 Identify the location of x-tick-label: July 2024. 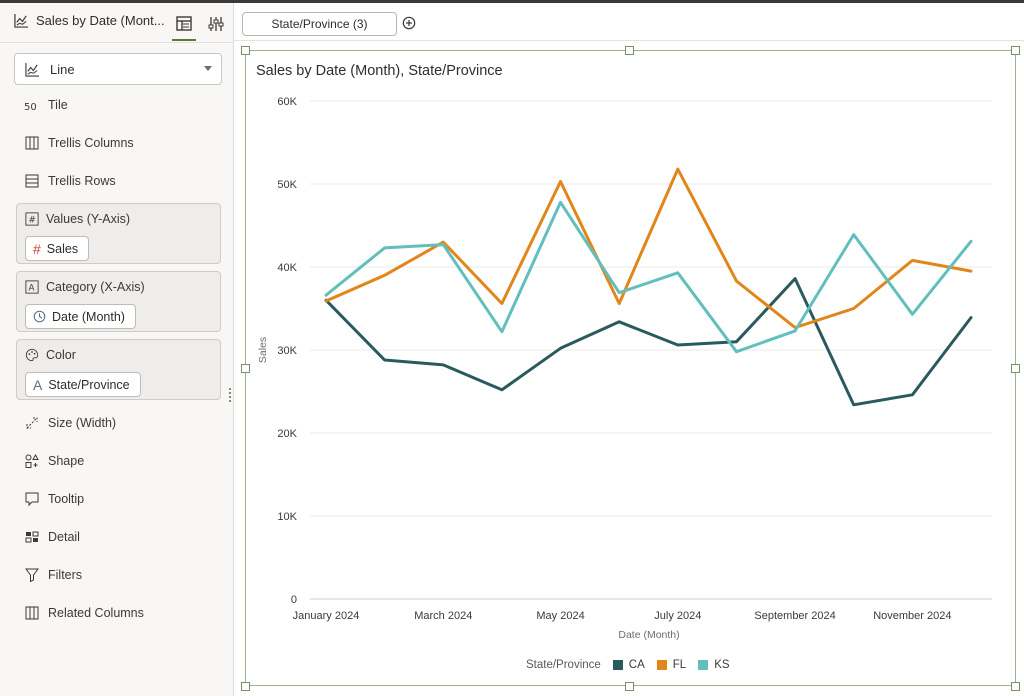
(677, 616).